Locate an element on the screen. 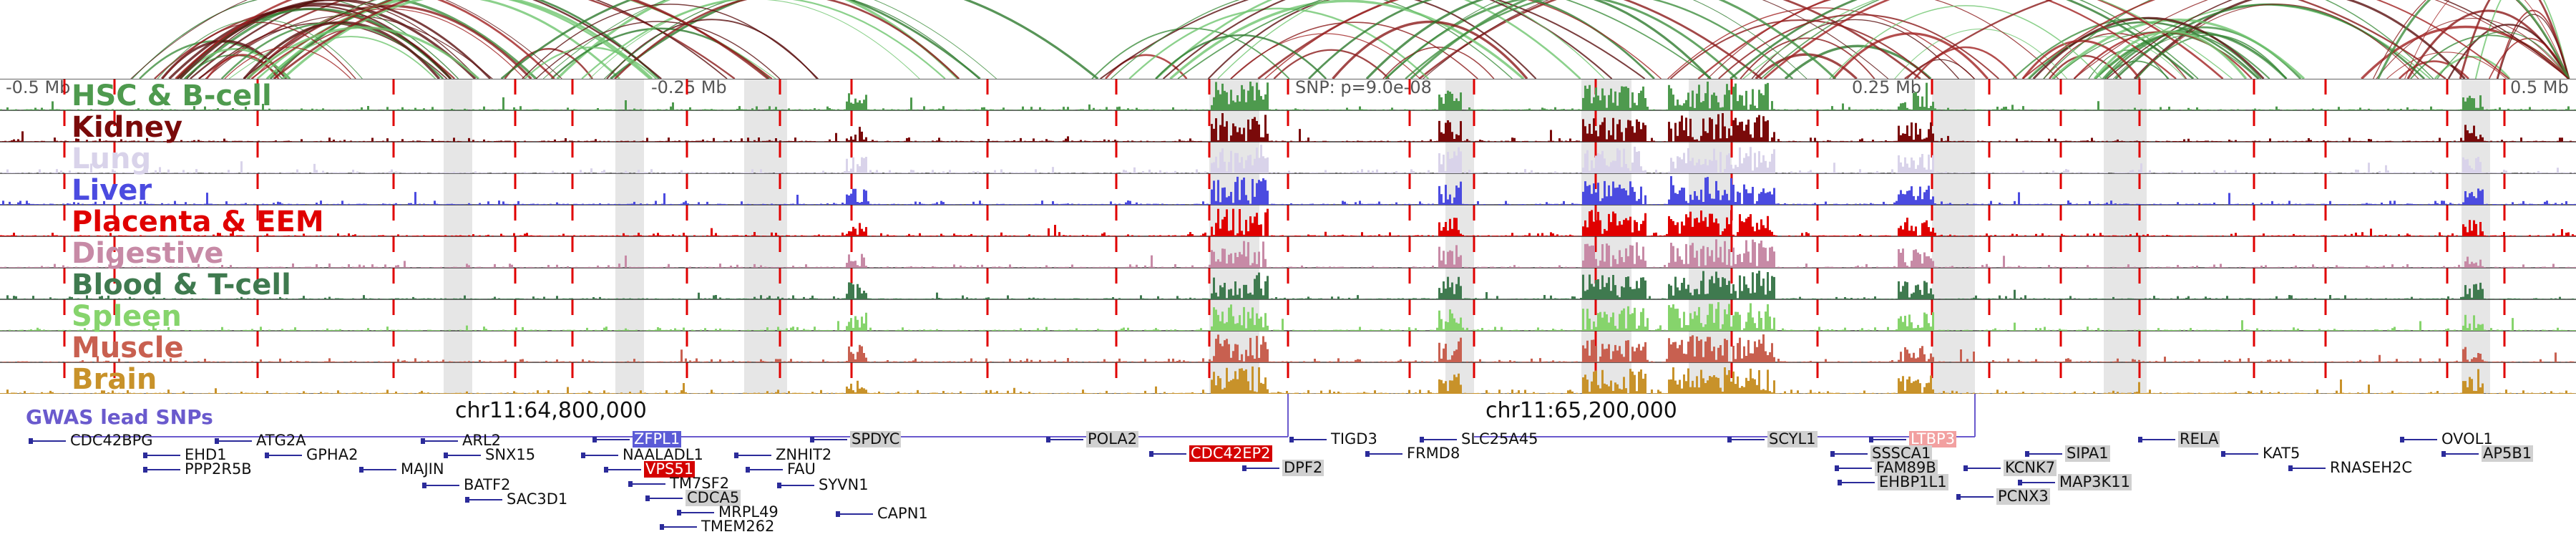 This screenshot has width=2576, height=537. gene-label: SNX15 is located at coordinates (510, 454).